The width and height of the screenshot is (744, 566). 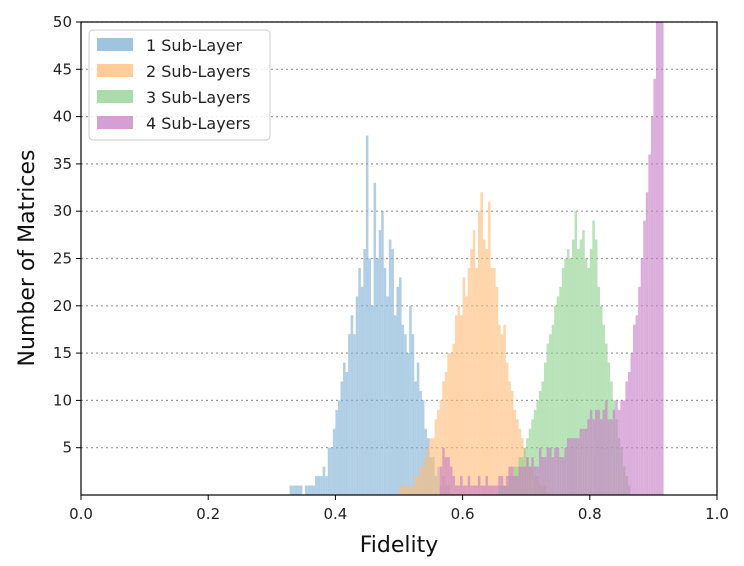 I want to click on legend-label-2-sub-layers: 2 Sub-Layers, so click(x=198, y=71).